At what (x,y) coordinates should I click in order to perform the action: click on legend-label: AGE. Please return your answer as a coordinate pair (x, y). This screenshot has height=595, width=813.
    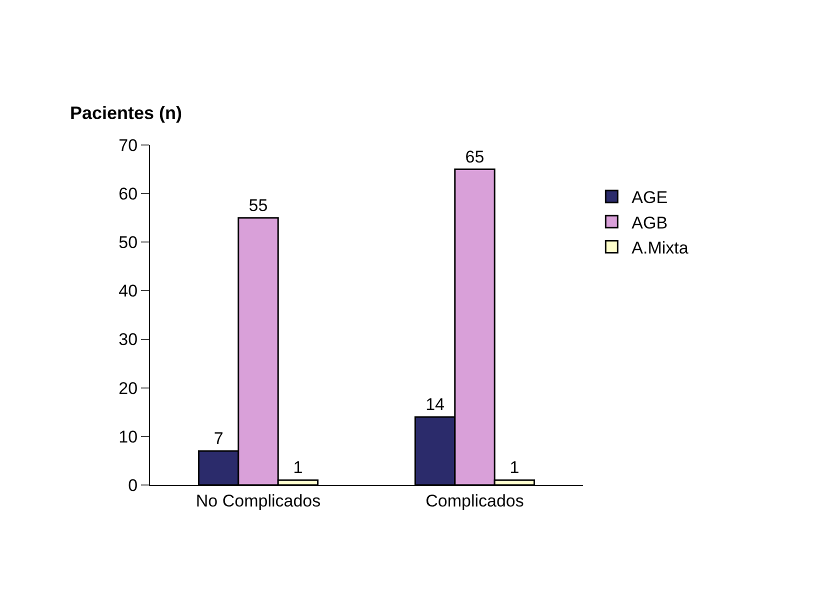
    Looking at the image, I should click on (650, 198).